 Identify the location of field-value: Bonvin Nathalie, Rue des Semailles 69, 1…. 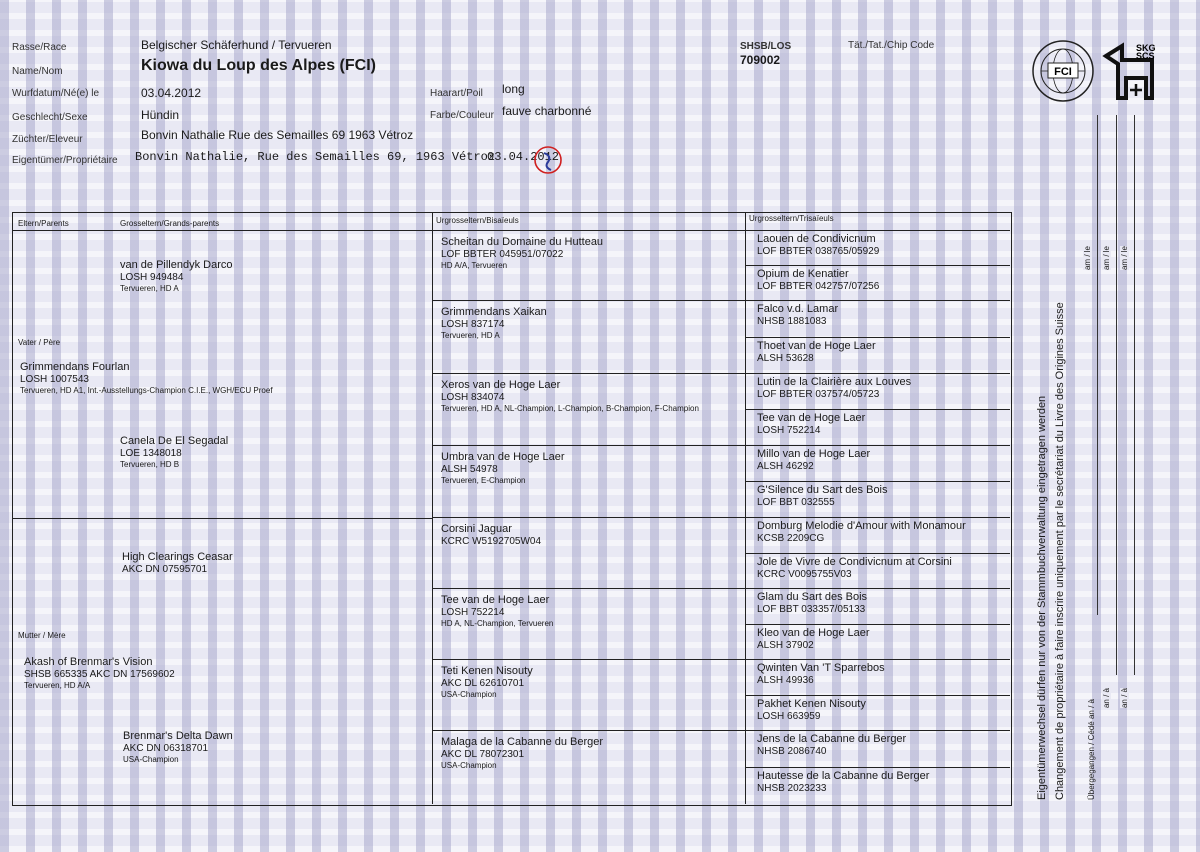
(315, 157).